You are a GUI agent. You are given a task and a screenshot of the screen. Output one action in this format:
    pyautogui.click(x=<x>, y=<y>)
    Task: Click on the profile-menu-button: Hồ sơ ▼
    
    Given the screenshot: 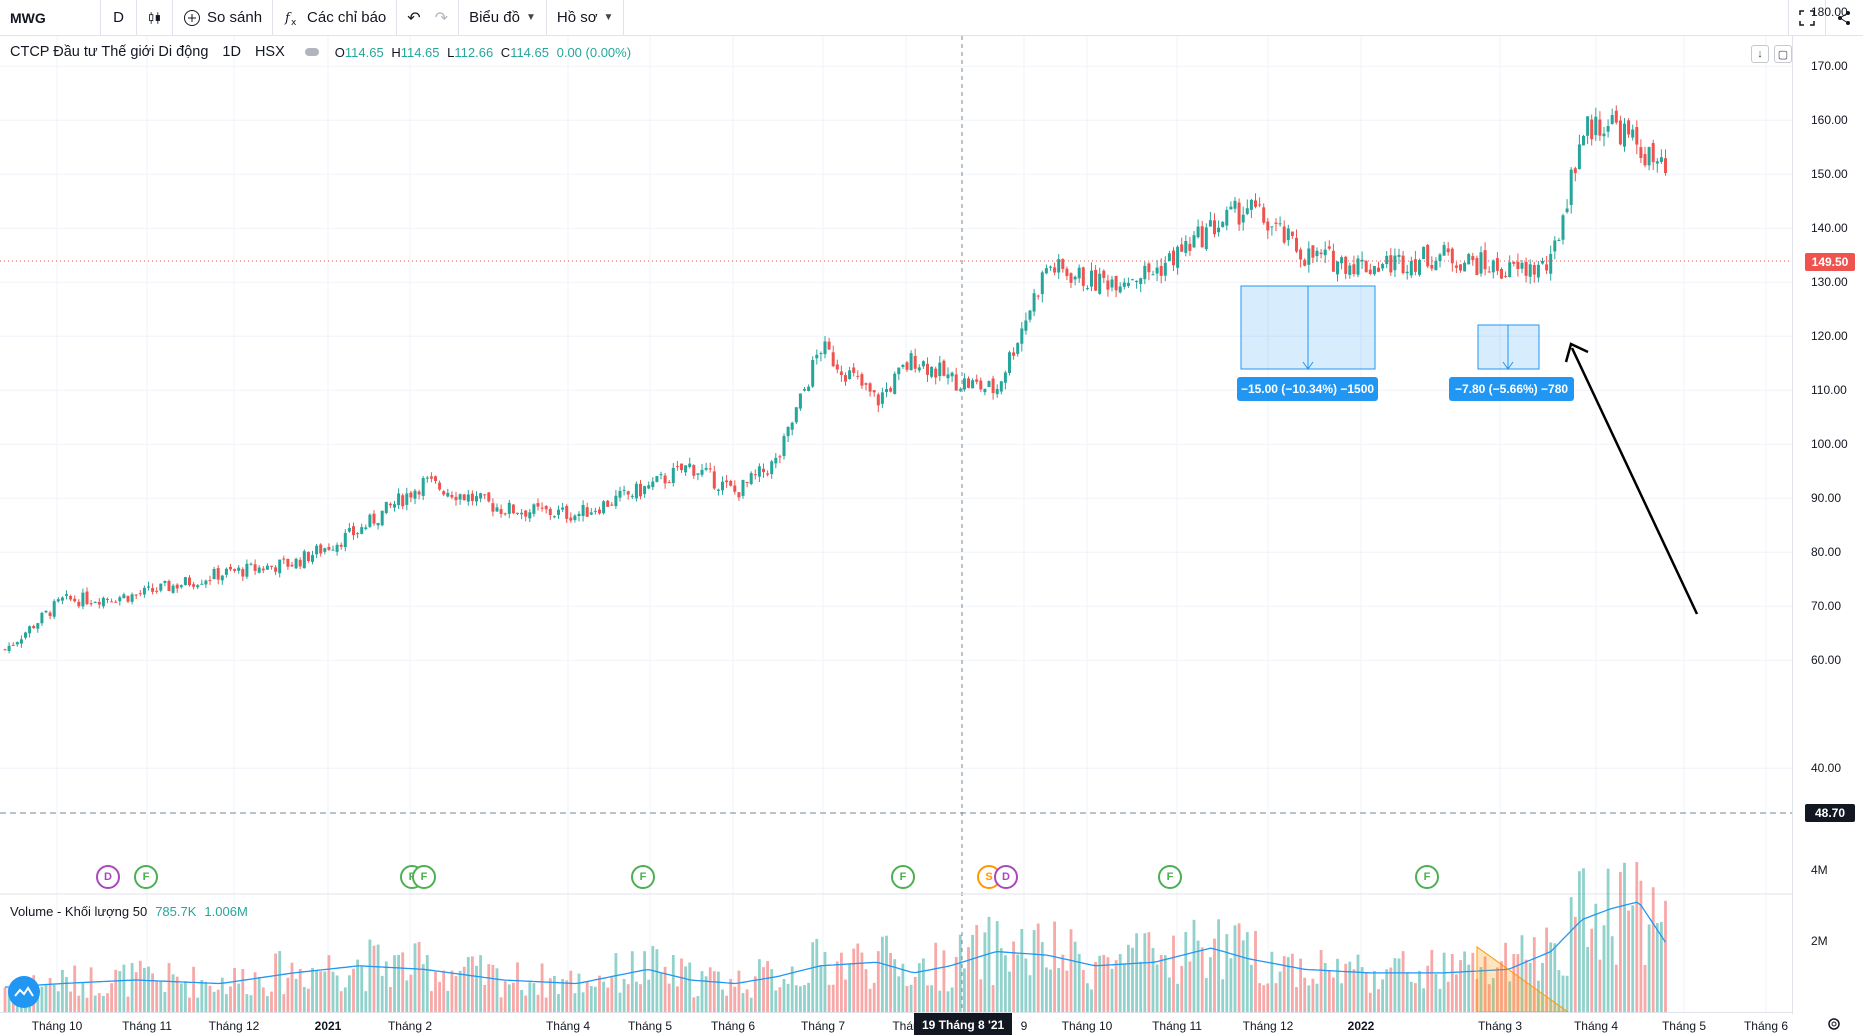 What is the action you would take?
    pyautogui.click(x=586, y=18)
    